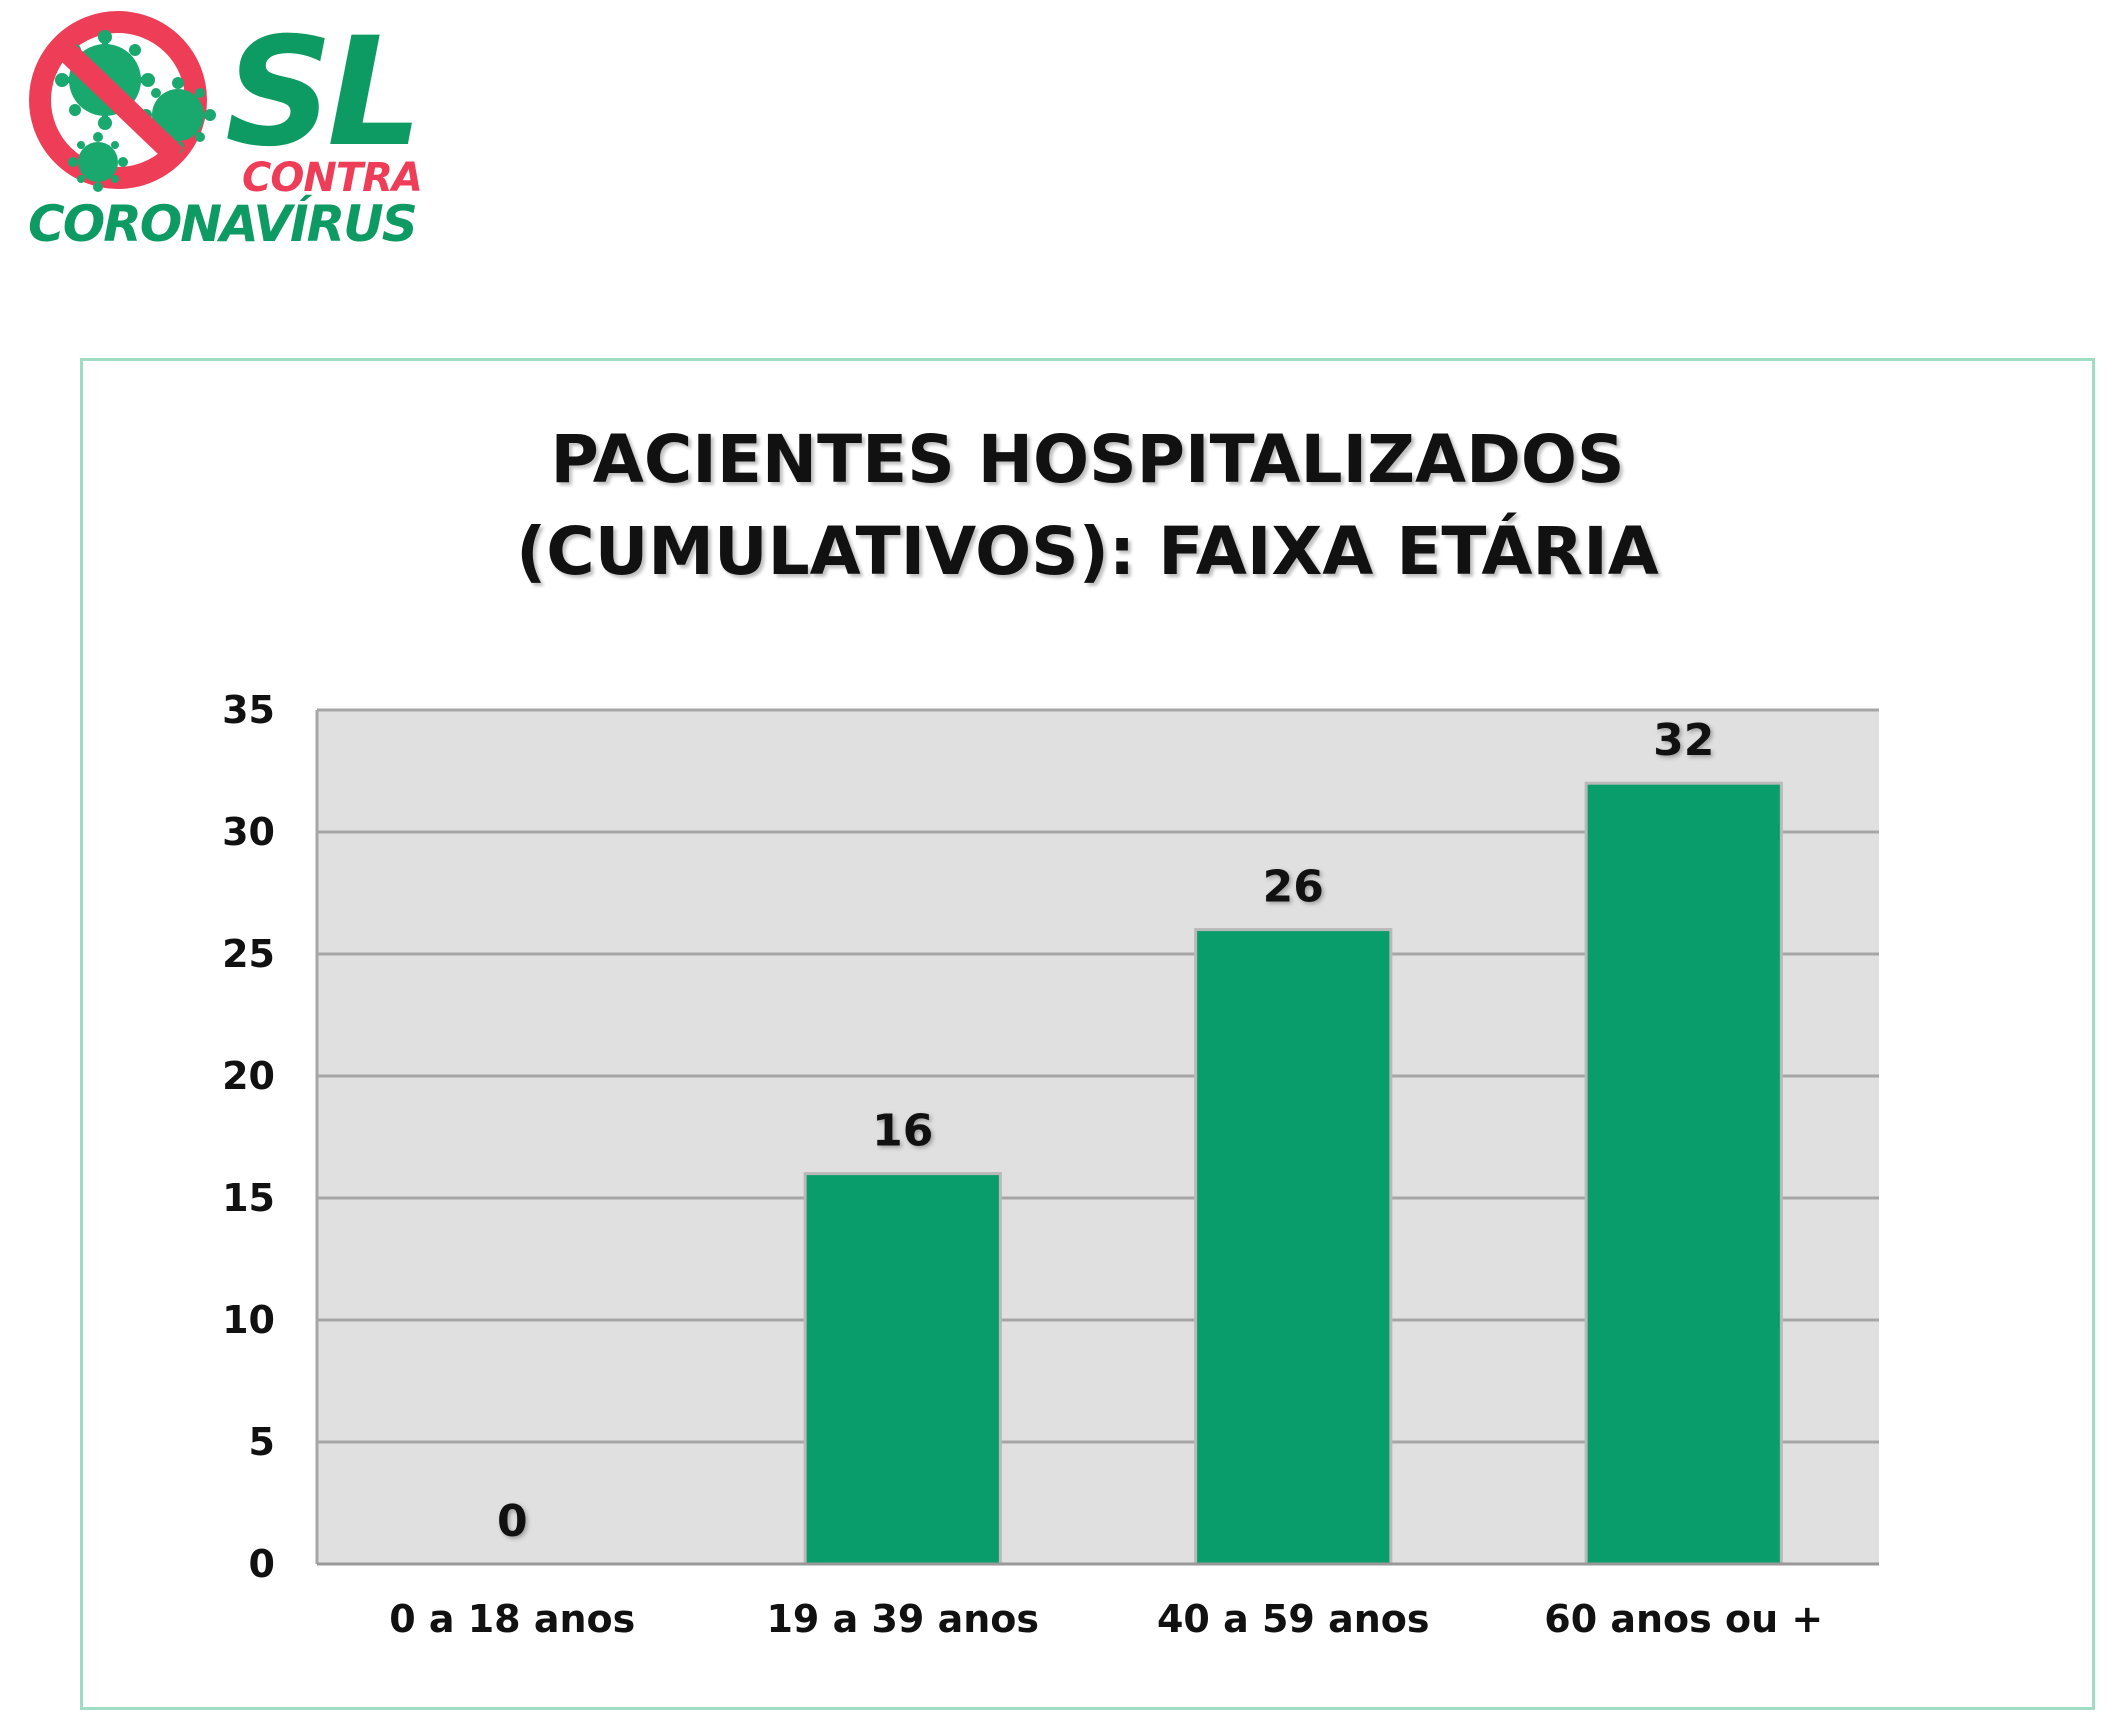 Image resolution: width=2122 pixels, height=1722 pixels. I want to click on x-category-label: 60 anos ou +, so click(1683, 1619).